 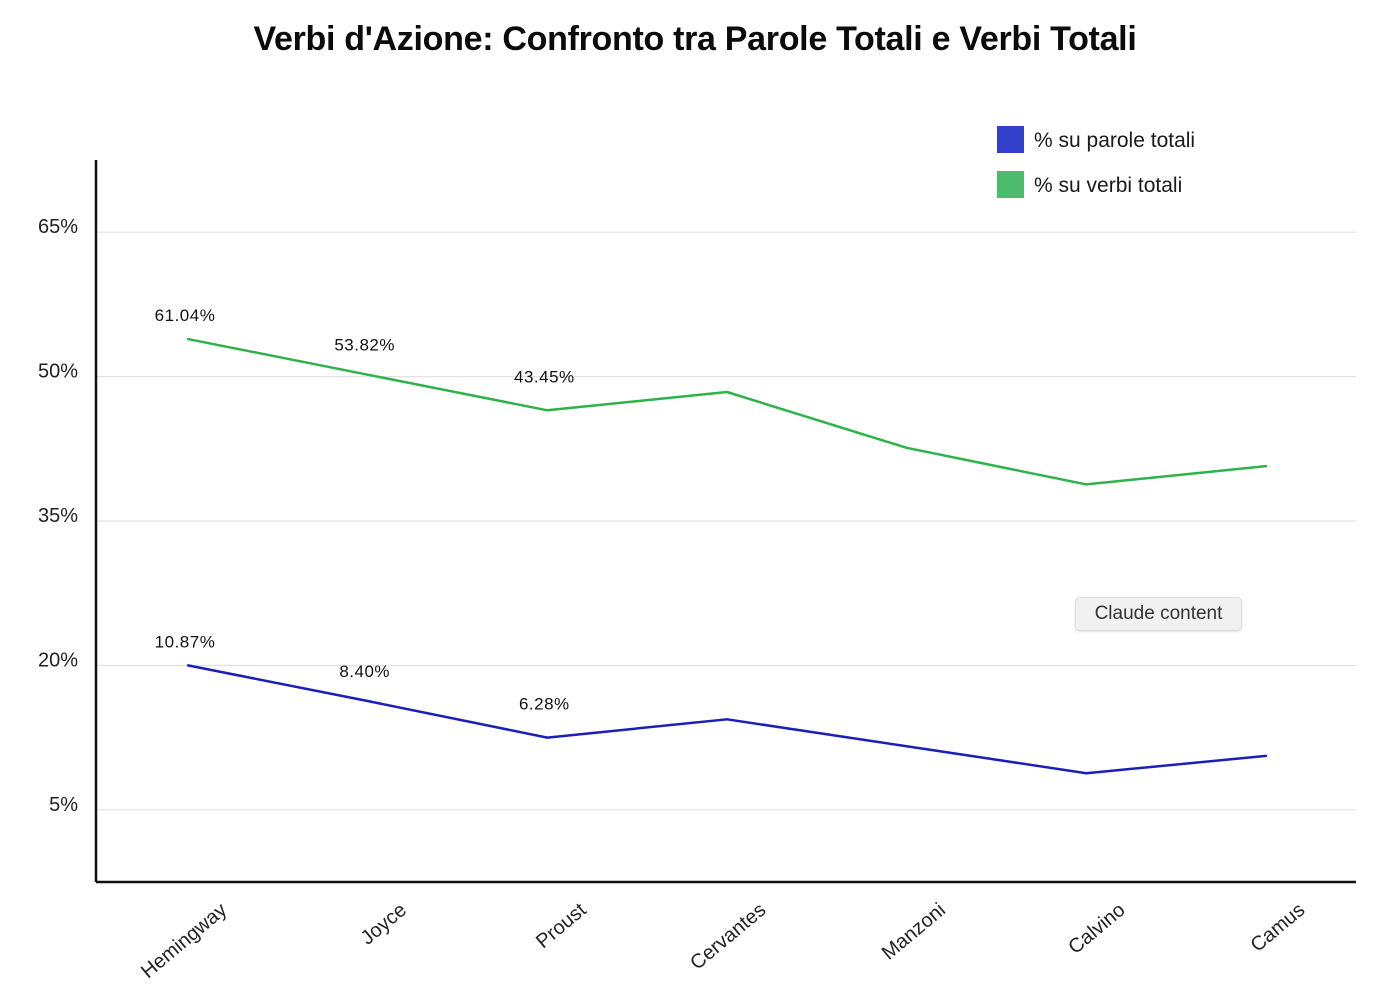 What do you see at coordinates (364, 345) in the screenshot?
I see `data-label: 53.82%` at bounding box center [364, 345].